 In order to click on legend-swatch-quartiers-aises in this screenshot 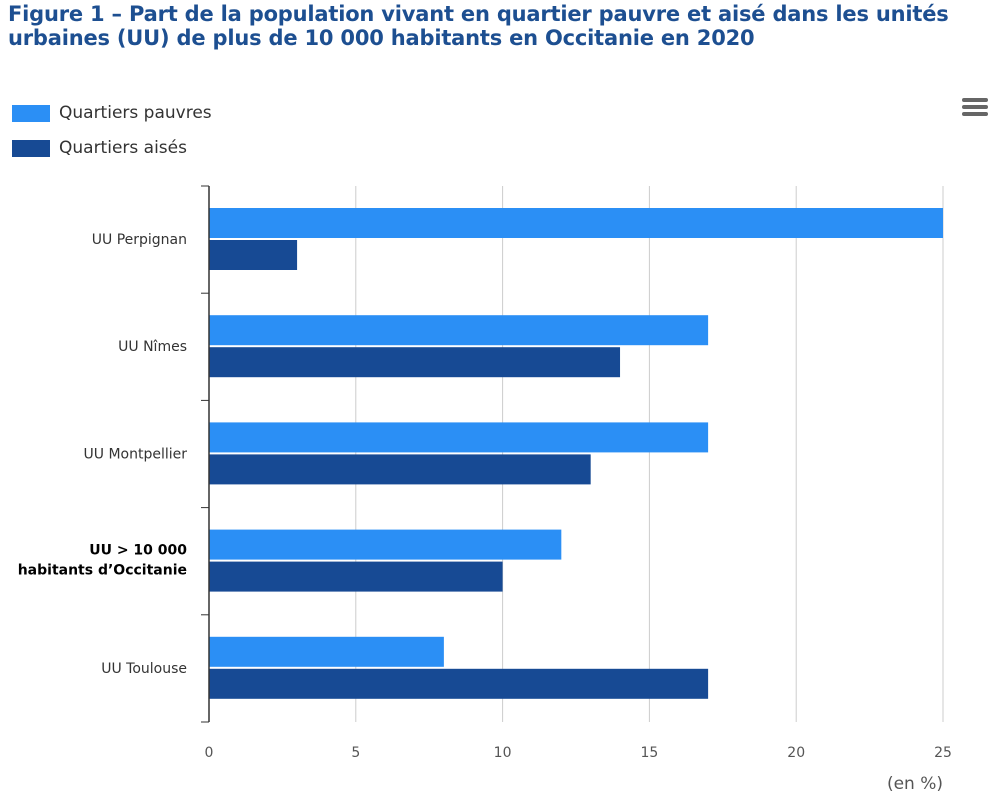, I will do `click(31, 148)`.